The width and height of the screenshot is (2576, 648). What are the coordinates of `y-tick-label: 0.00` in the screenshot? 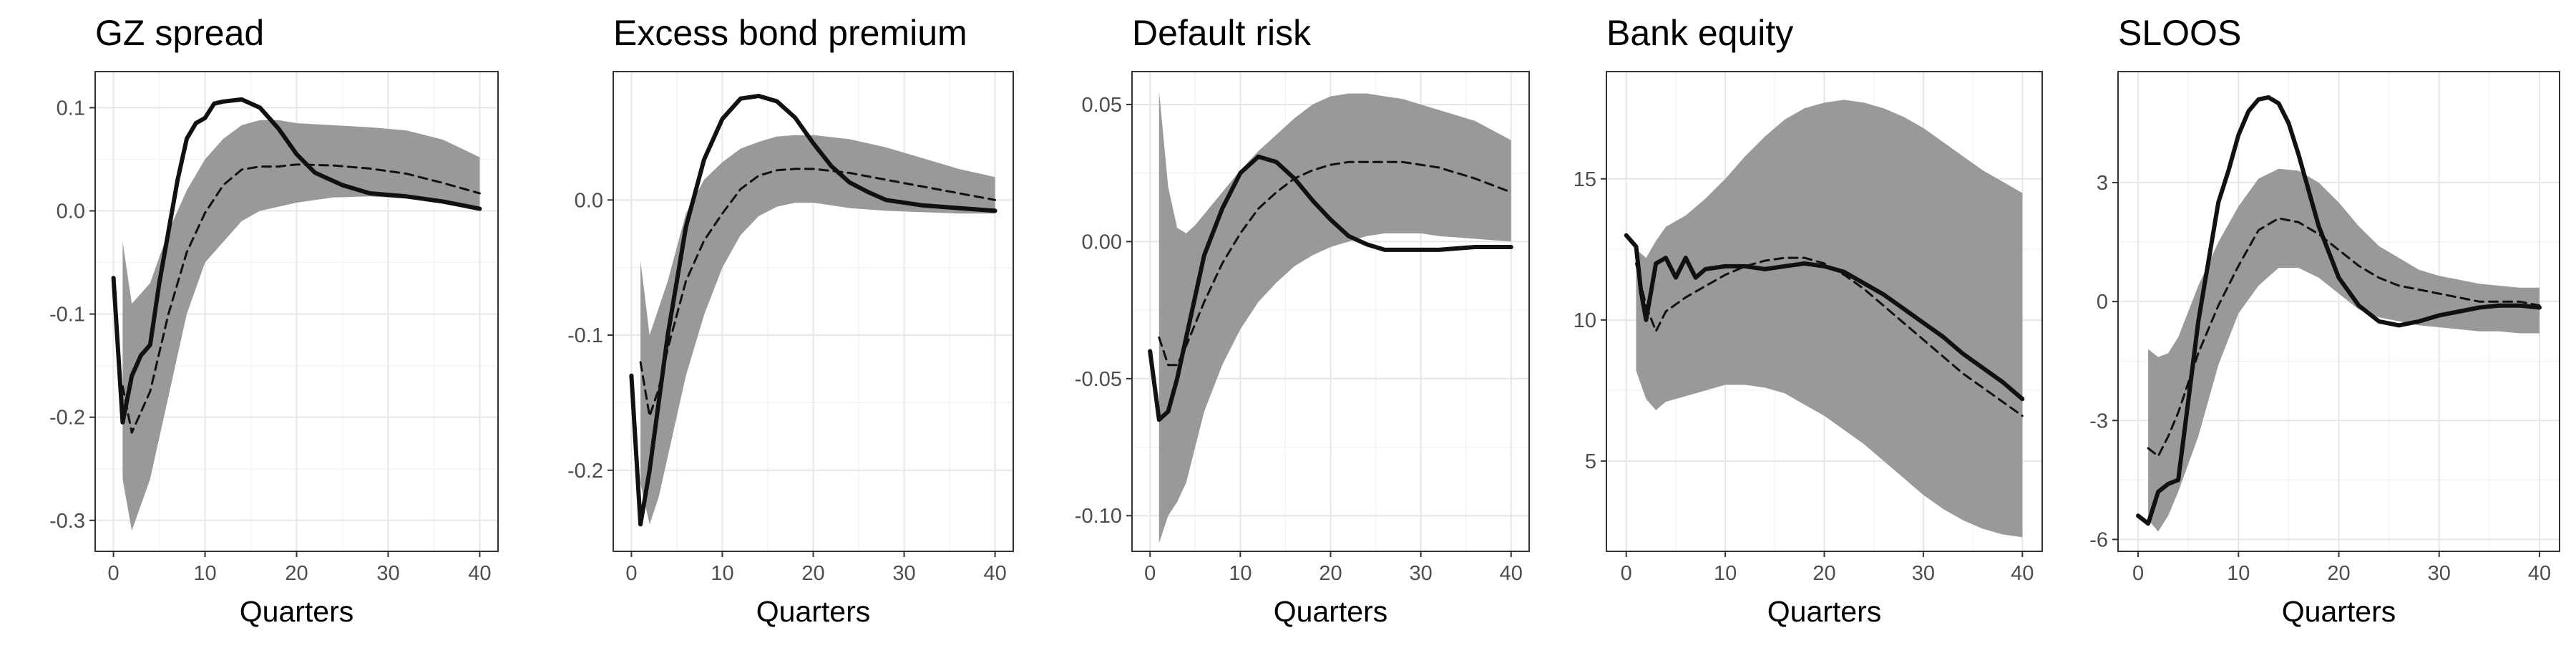 It's located at (1102, 242).